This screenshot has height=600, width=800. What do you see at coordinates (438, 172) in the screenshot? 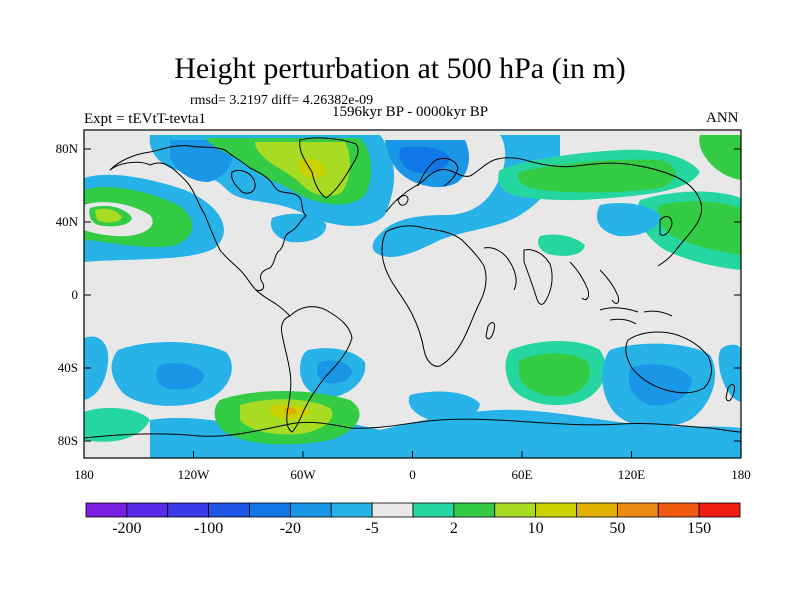
I see `coast-scandinavia` at bounding box center [438, 172].